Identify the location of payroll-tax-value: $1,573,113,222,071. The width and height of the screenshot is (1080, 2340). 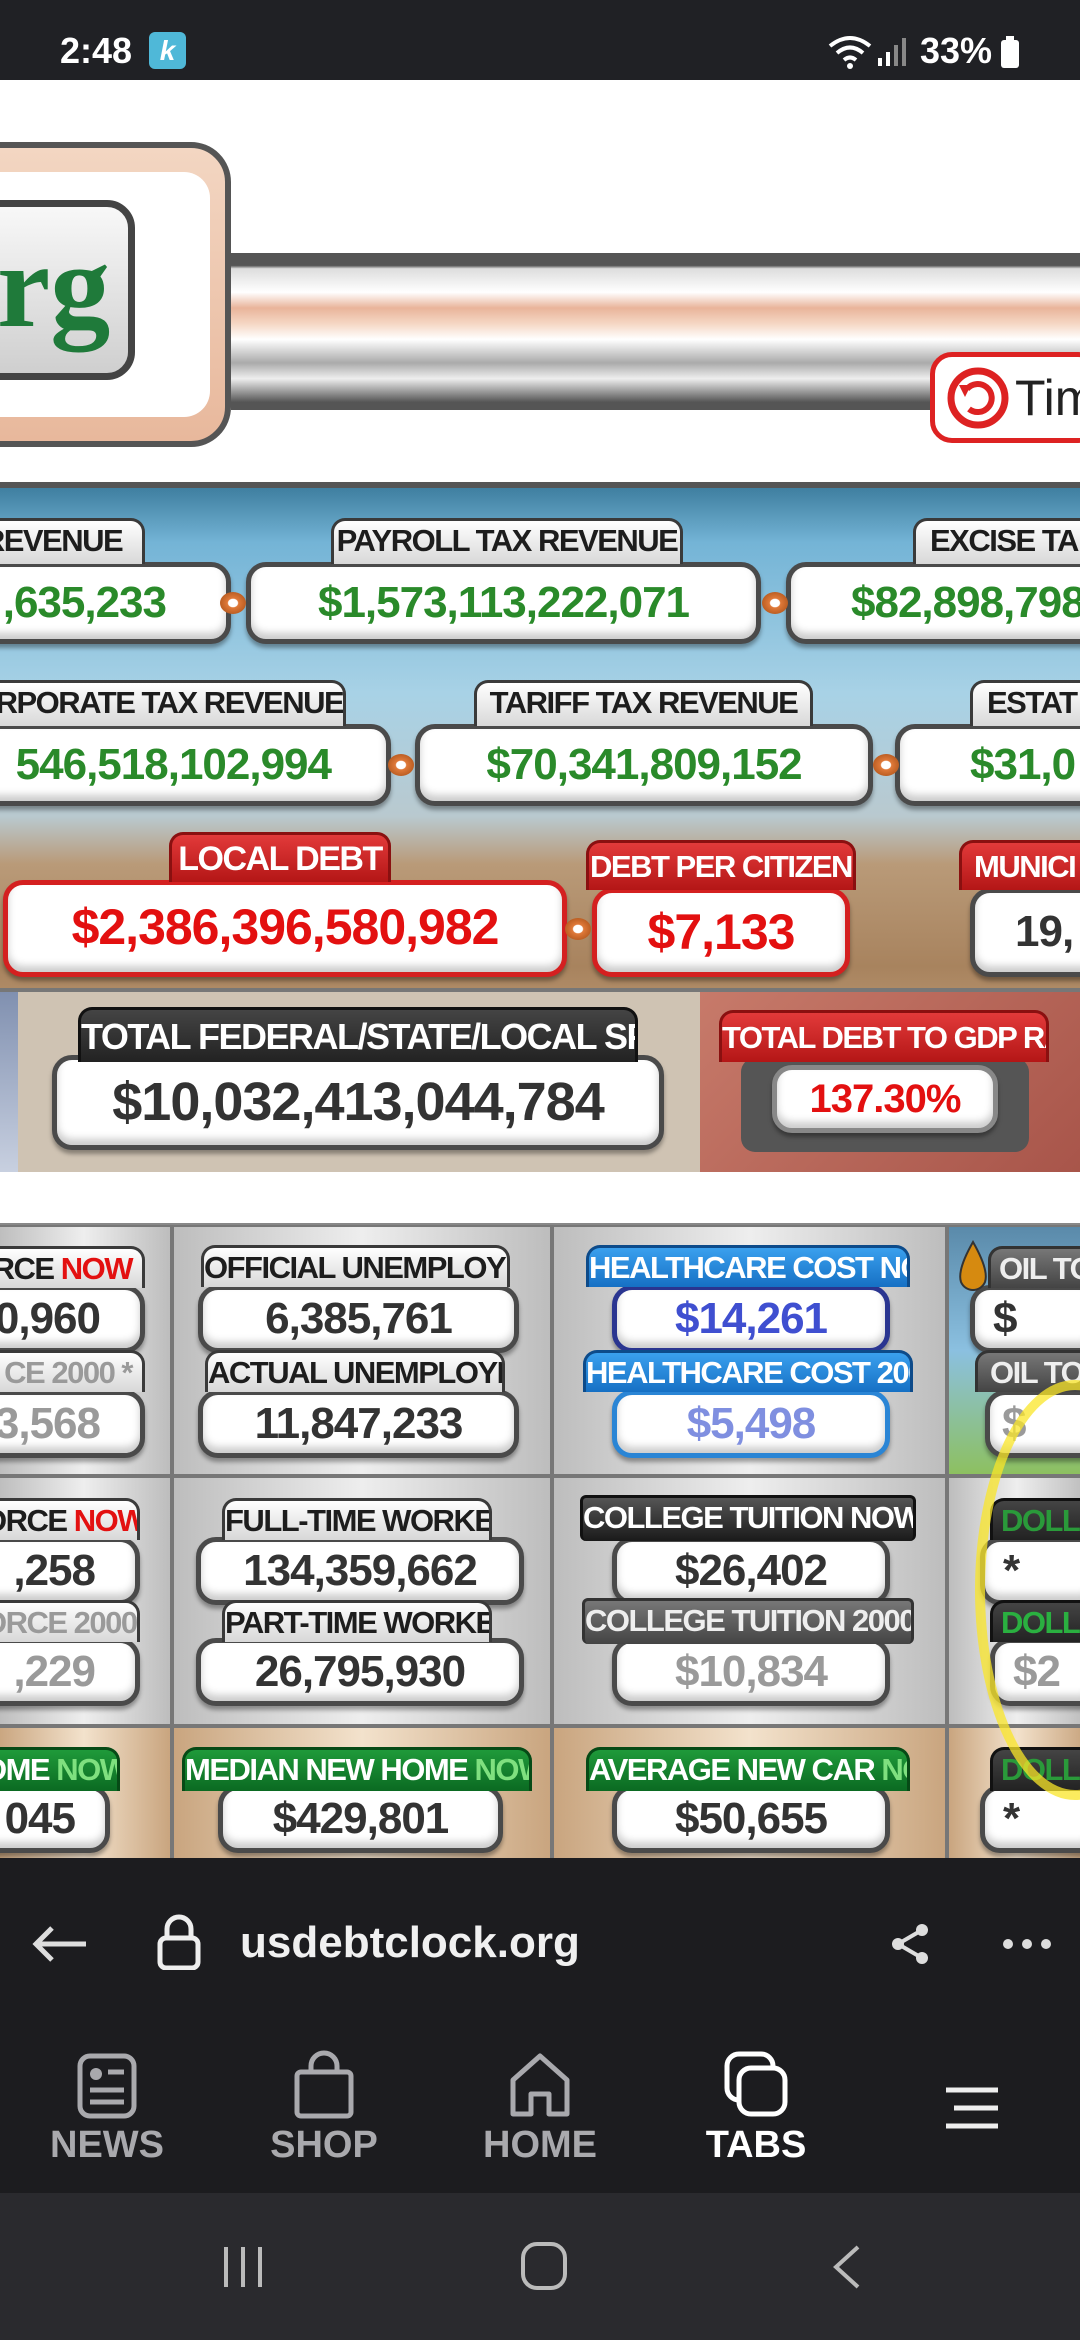
(503, 603).